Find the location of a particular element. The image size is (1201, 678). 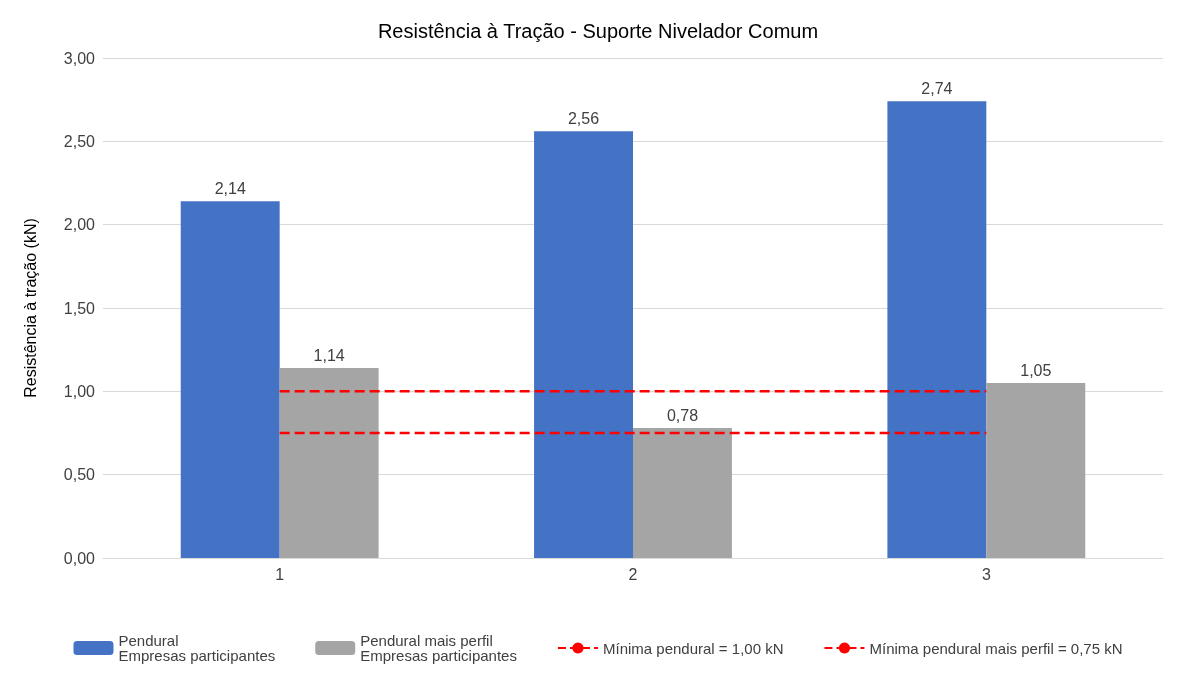

data-label: 0,78 is located at coordinates (682, 415).